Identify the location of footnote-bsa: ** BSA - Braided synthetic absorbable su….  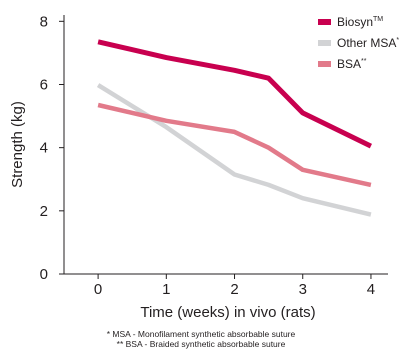
(201, 344).